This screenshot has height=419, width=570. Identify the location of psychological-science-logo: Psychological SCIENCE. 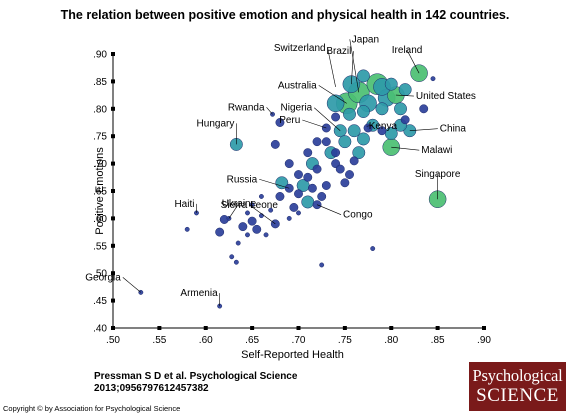
(517, 386).